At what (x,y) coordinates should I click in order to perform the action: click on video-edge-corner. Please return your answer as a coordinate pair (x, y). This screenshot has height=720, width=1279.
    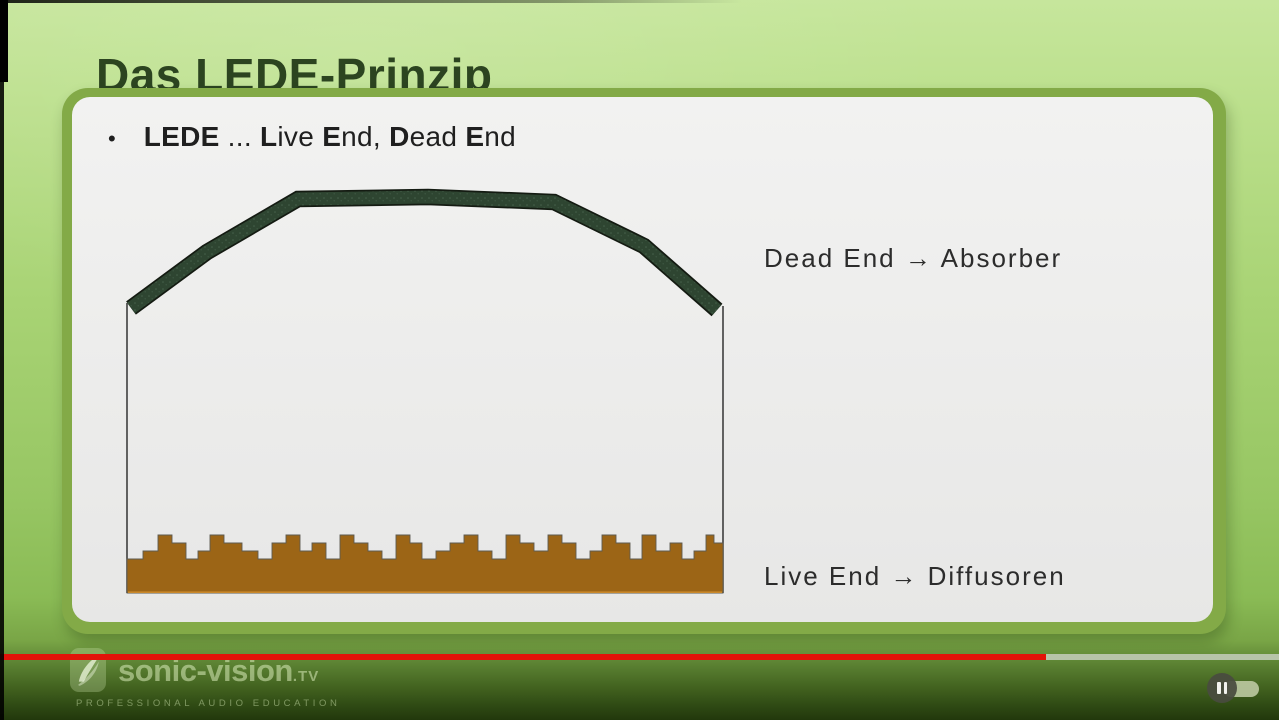
    Looking at the image, I should click on (4, 41).